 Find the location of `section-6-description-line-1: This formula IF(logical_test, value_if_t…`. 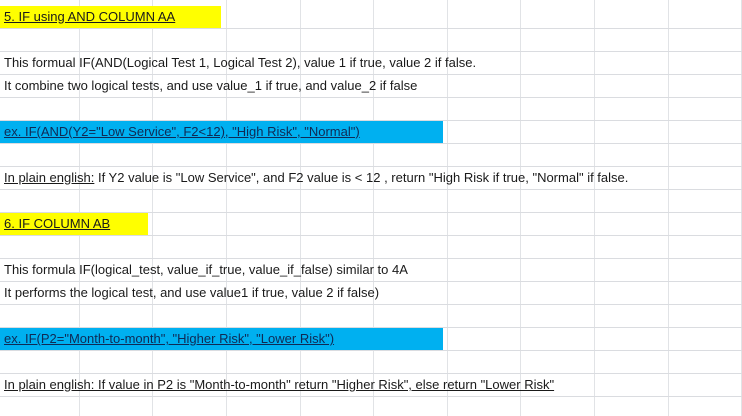

section-6-description-line-1: This formula IF(logical_test, value_if_t… is located at coordinates (206, 269).